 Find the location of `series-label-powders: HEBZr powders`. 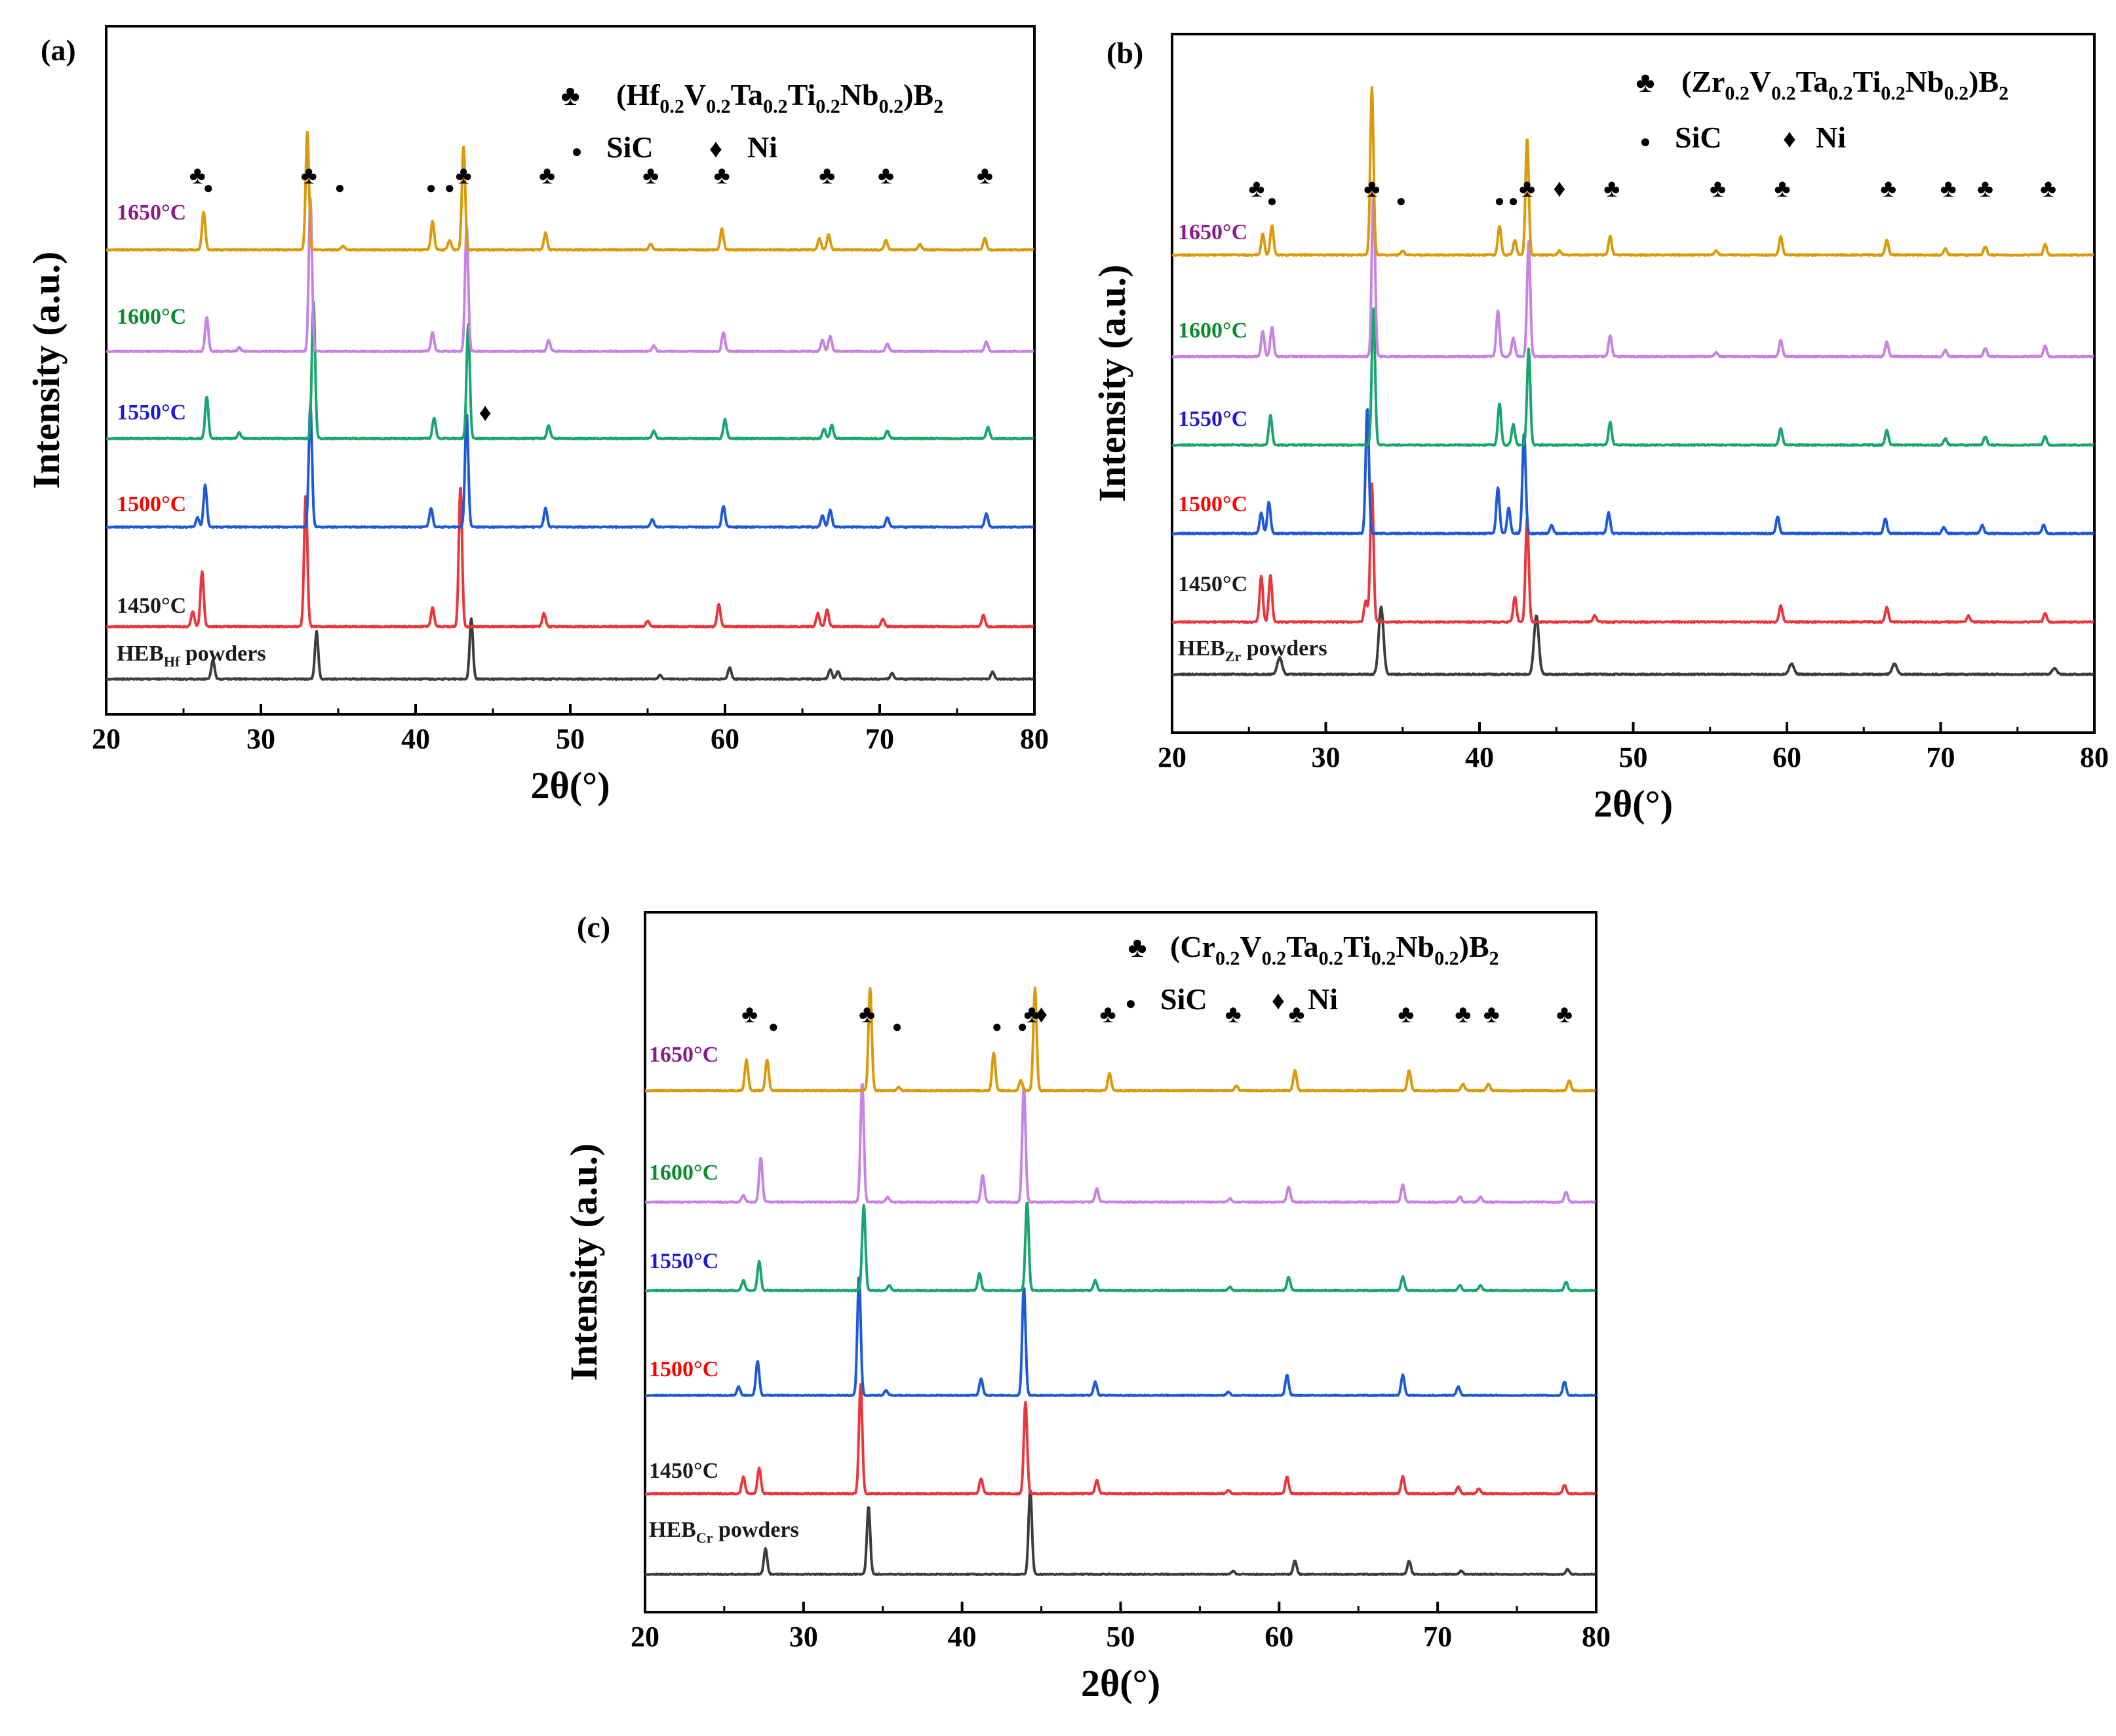

series-label-powders: HEBZr powders is located at coordinates (1252, 650).